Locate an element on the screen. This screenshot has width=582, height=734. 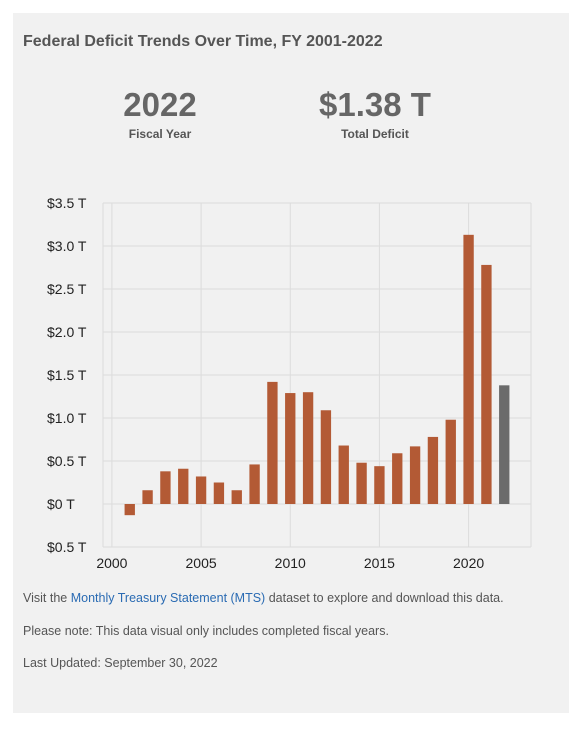
bar-2021 is located at coordinates (486, 384).